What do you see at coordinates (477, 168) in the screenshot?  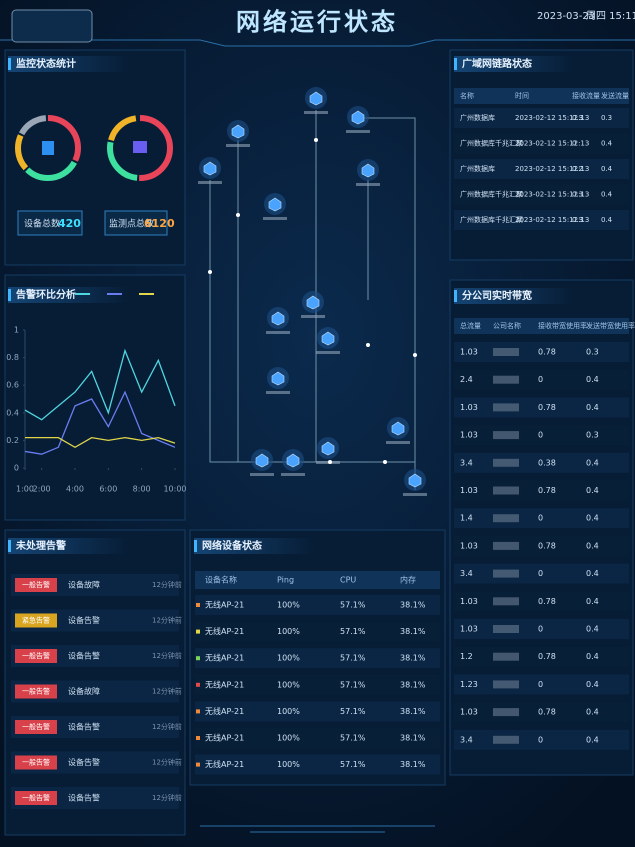 I see `cell: 广州数据库` at bounding box center [477, 168].